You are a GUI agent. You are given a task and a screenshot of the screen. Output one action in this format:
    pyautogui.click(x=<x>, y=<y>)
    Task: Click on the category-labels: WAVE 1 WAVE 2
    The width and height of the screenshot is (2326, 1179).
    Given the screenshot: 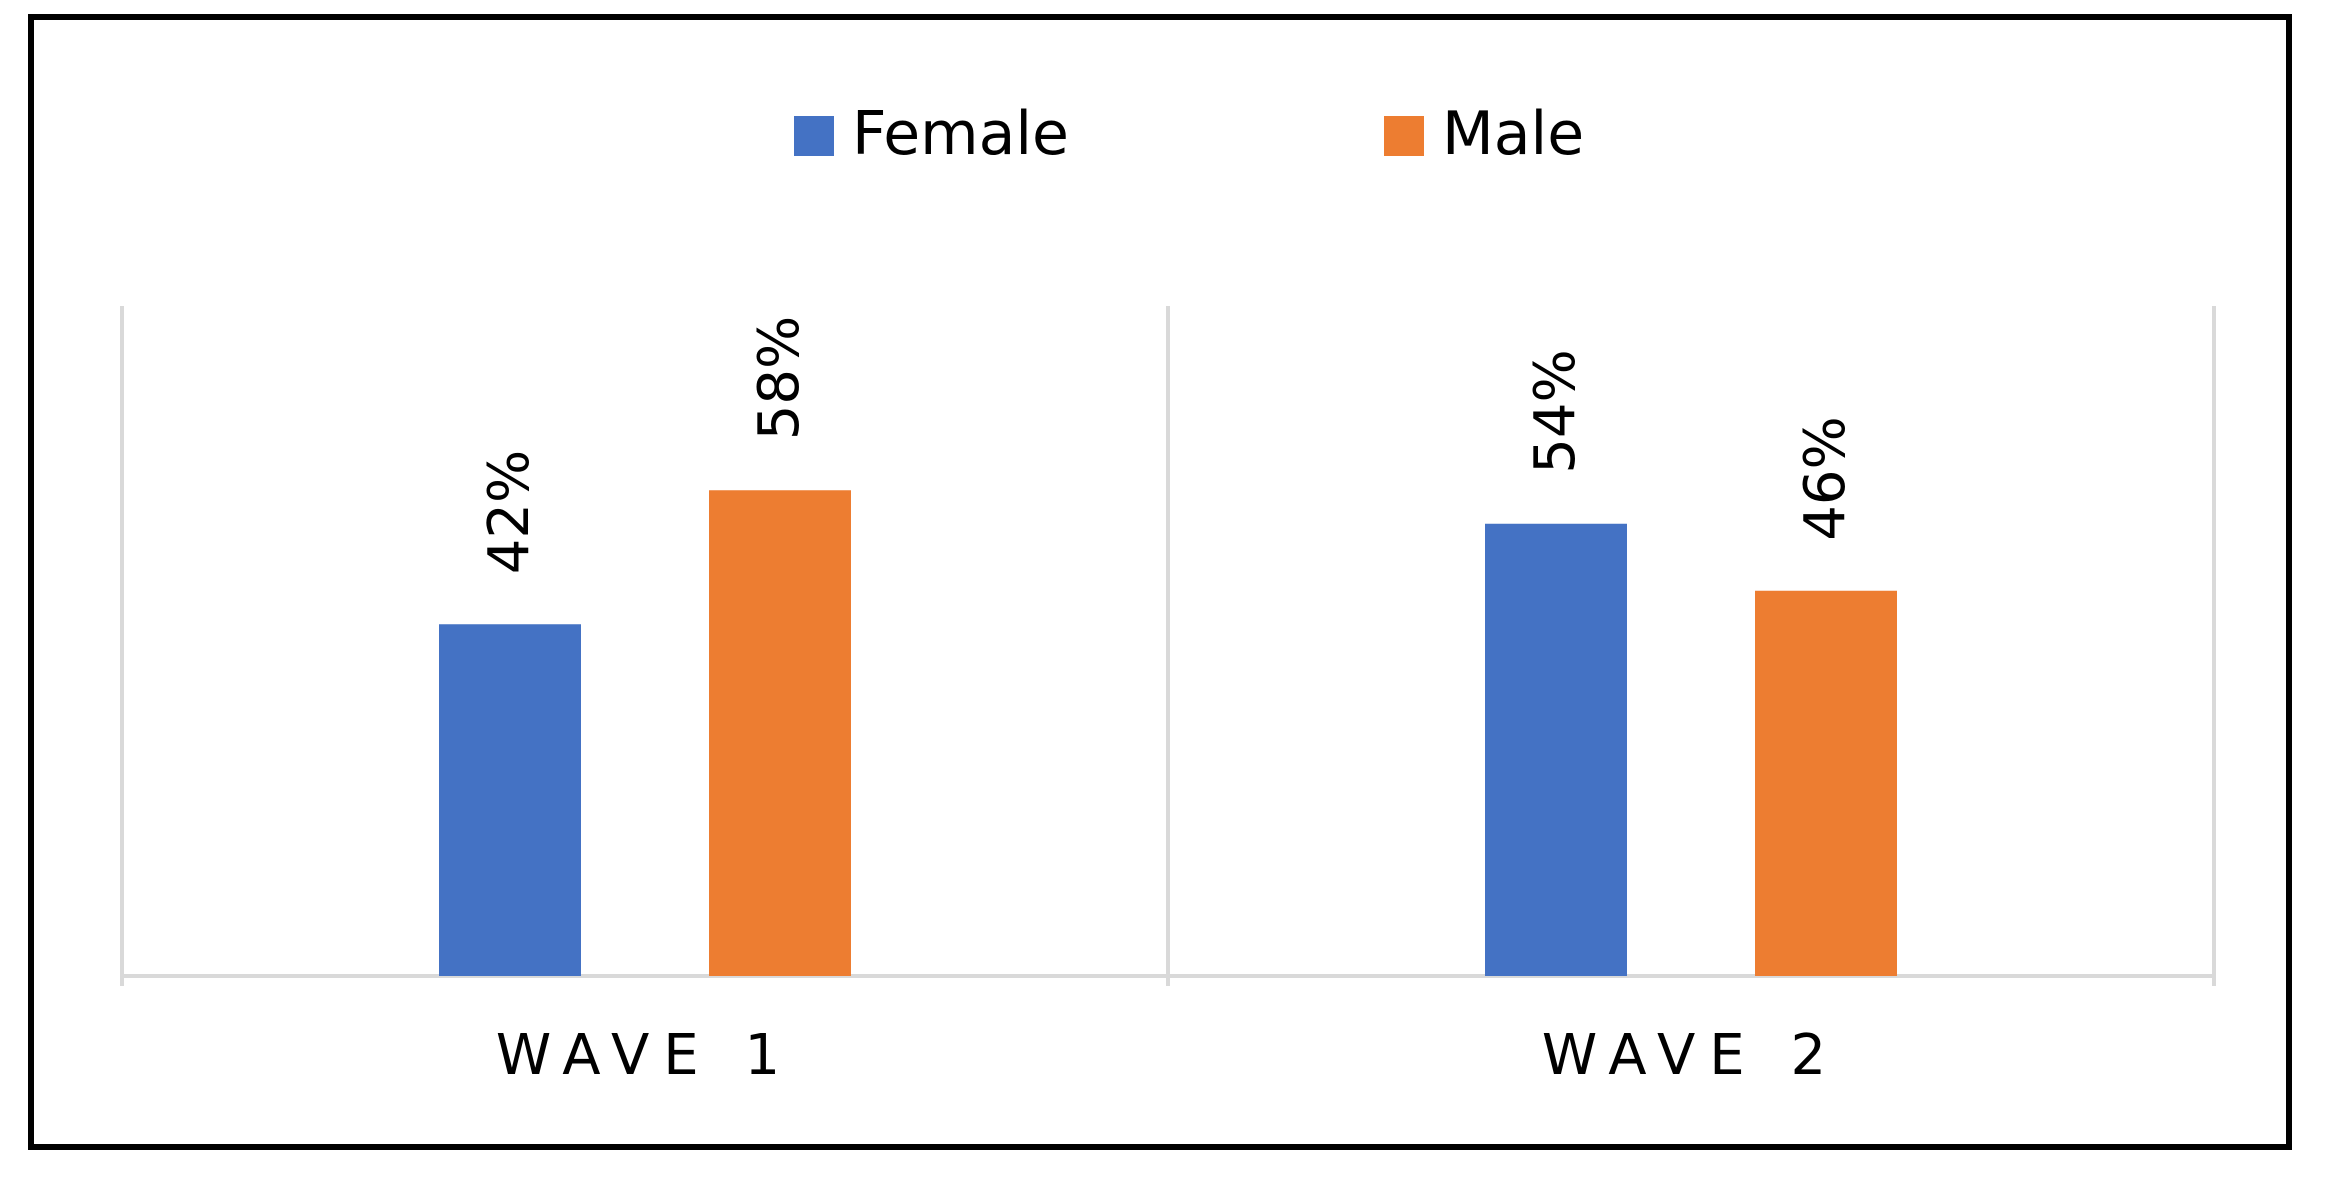 What is the action you would take?
    pyautogui.click(x=1168, y=1055)
    